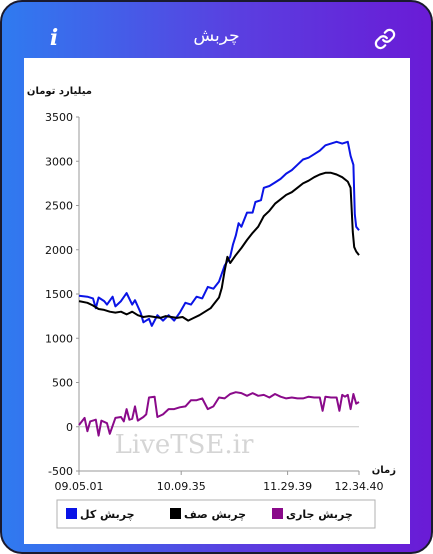  Describe the element at coordinates (219, 414) in the screenshot. I see `series-line-running` at that location.